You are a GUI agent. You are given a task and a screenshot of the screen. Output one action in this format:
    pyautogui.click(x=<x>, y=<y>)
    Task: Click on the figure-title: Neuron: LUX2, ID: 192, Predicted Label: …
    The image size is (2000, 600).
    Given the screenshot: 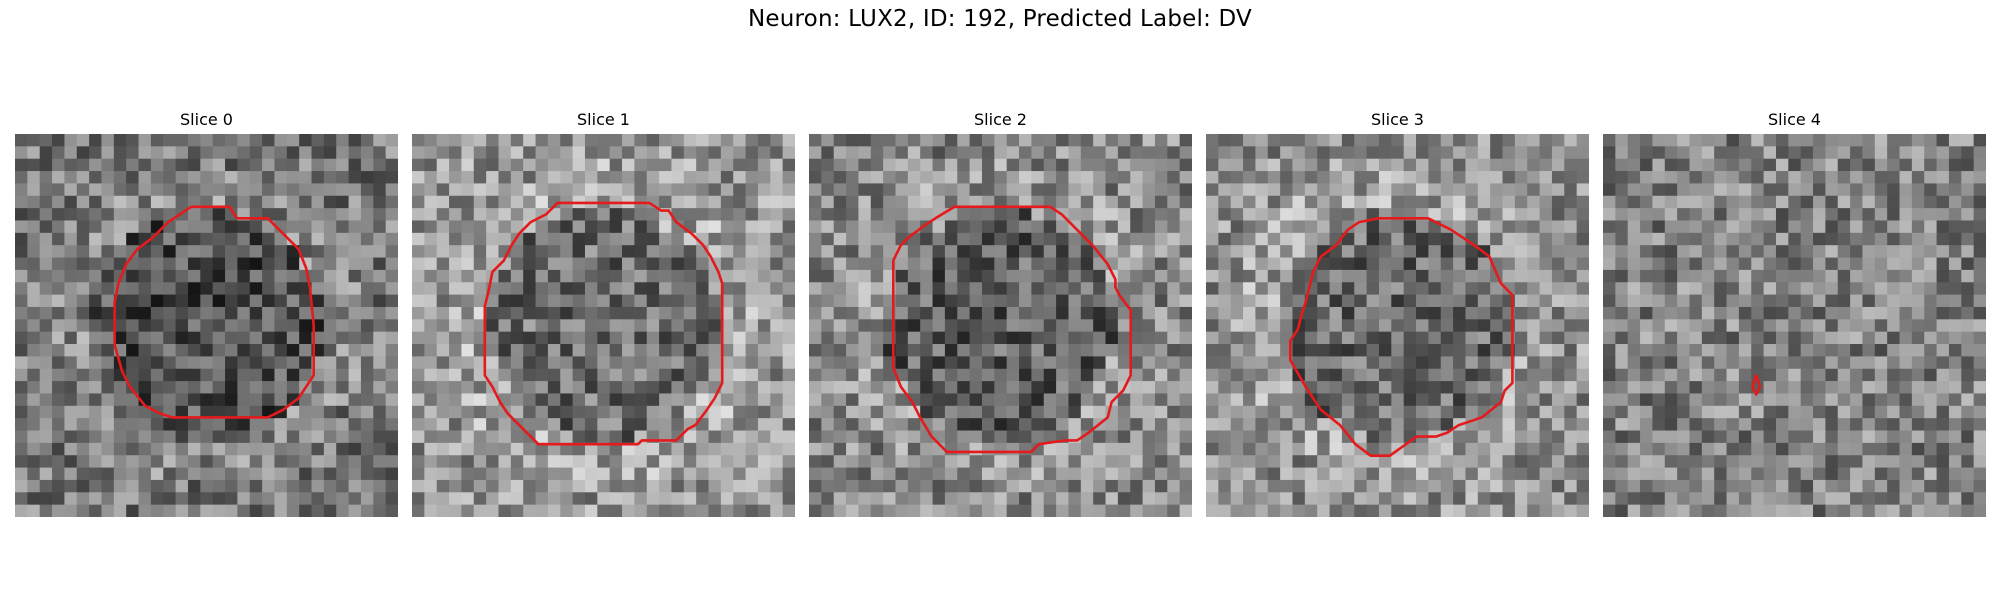 What is the action you would take?
    pyautogui.click(x=999, y=19)
    